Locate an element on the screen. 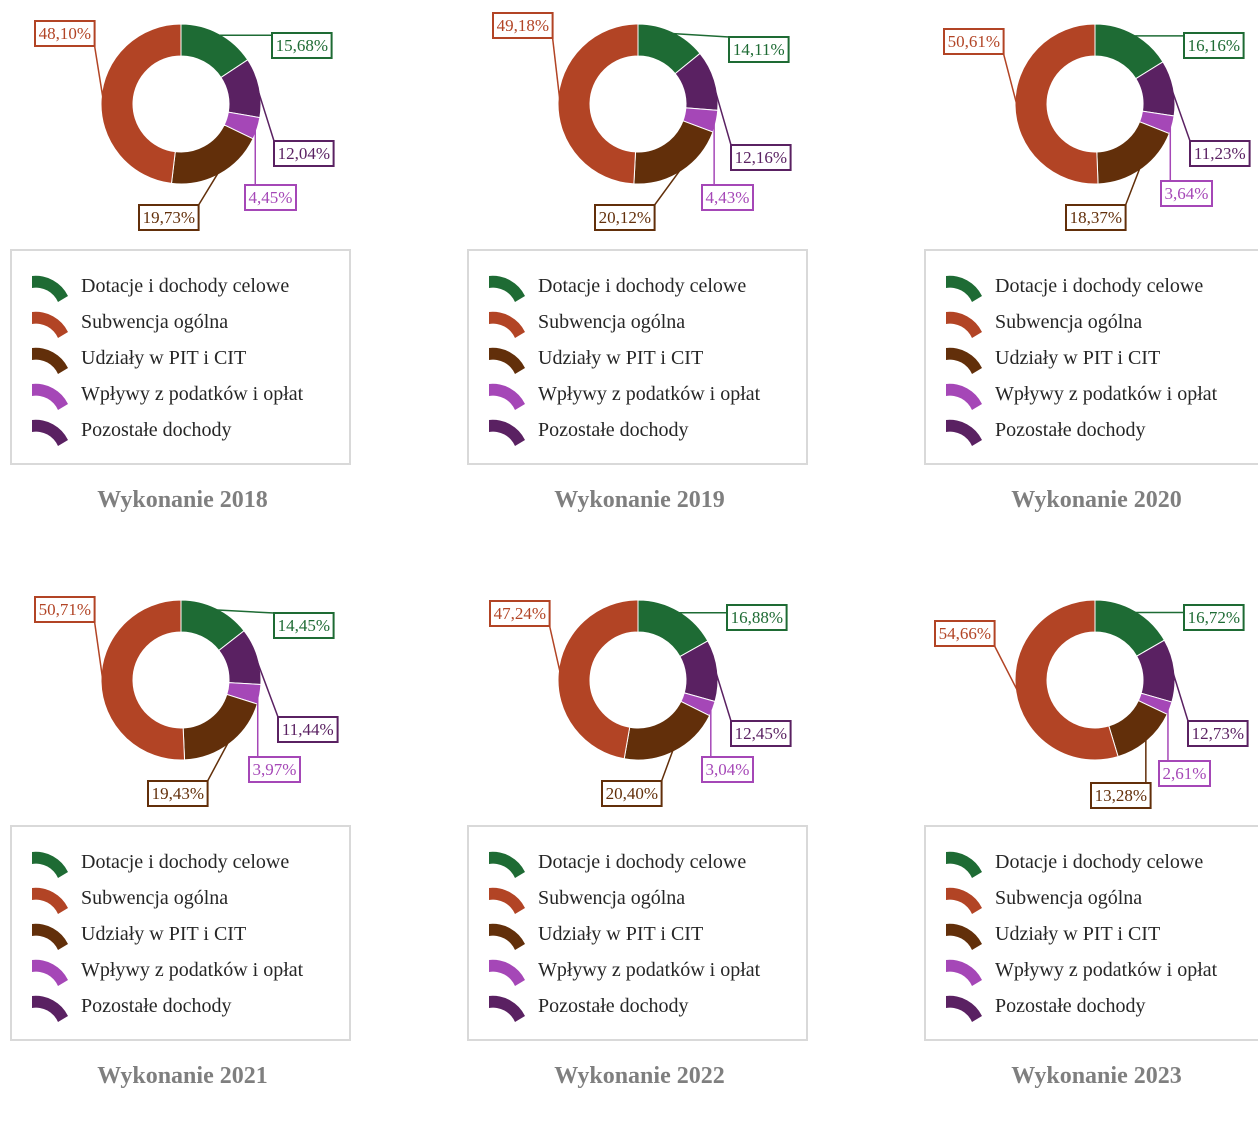 The image size is (1258, 1122). value-label: 48,10% is located at coordinates (65, 33).